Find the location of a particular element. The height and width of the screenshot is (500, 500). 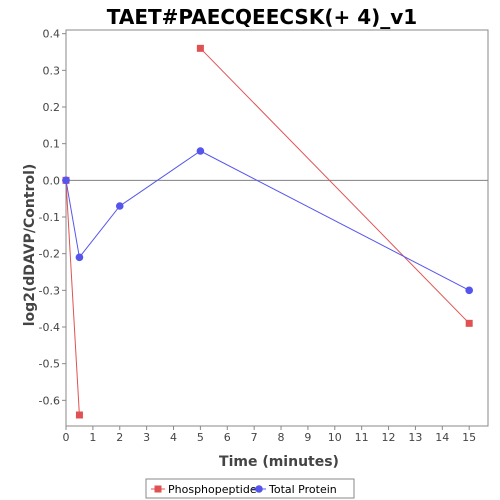

y-axis-label: log2(dDAVP/Control) is located at coordinates (30, 245).